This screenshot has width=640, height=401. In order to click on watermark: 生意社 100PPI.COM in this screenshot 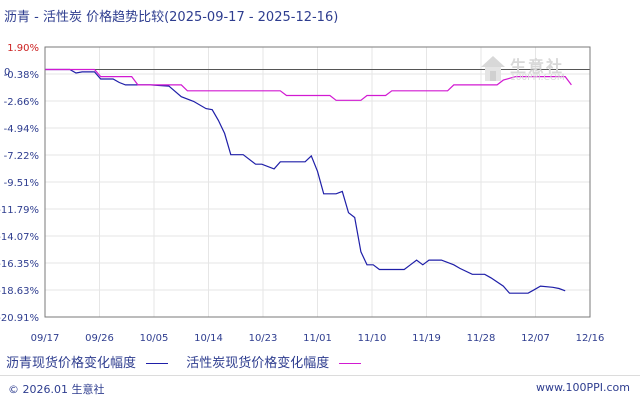, I will do `click(533, 70)`.